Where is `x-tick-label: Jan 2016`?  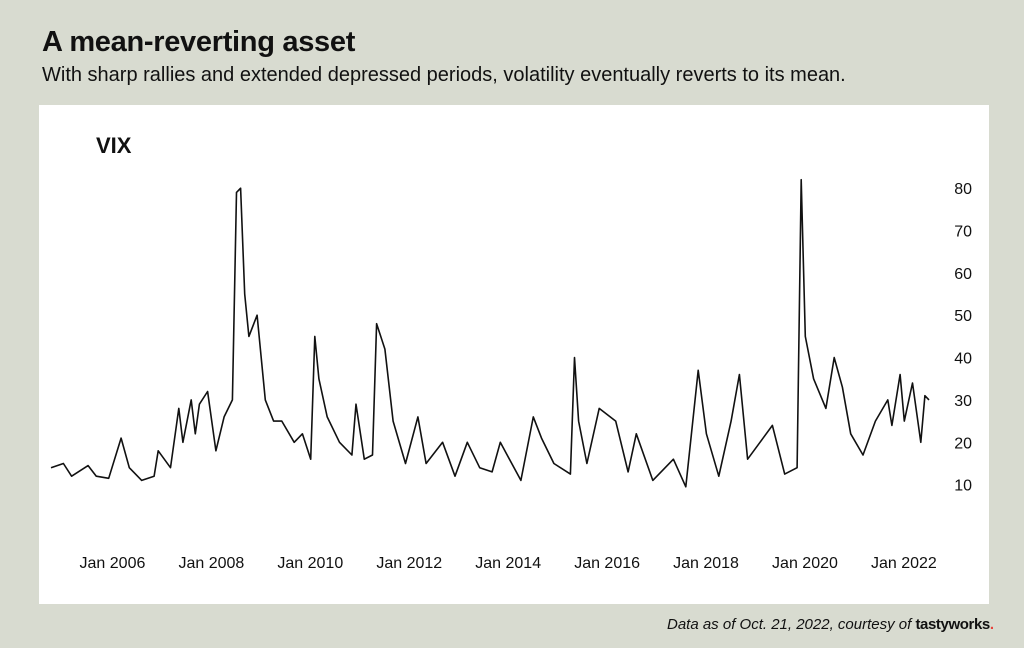
x-tick-label: Jan 2016 is located at coordinates (607, 563).